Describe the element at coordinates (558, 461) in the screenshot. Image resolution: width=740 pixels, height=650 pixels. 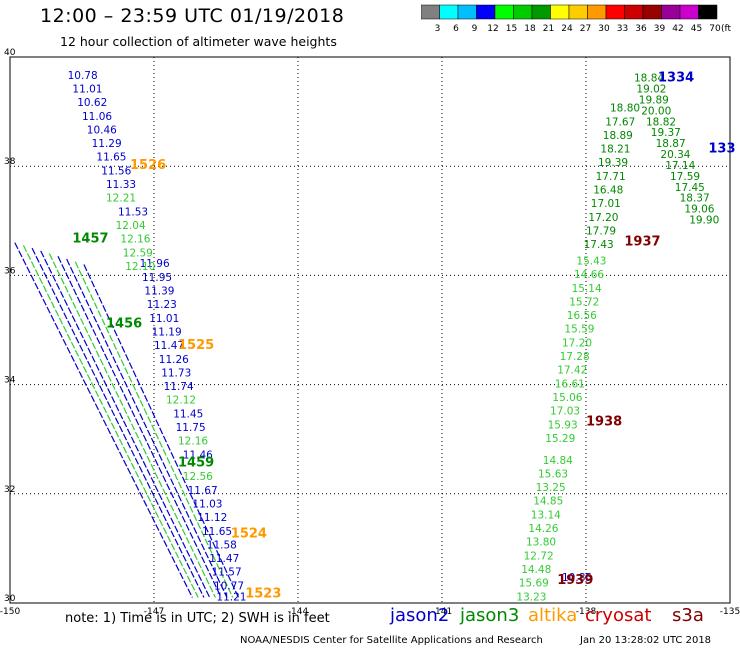
I see `wave-height-label: 14.84` at that location.